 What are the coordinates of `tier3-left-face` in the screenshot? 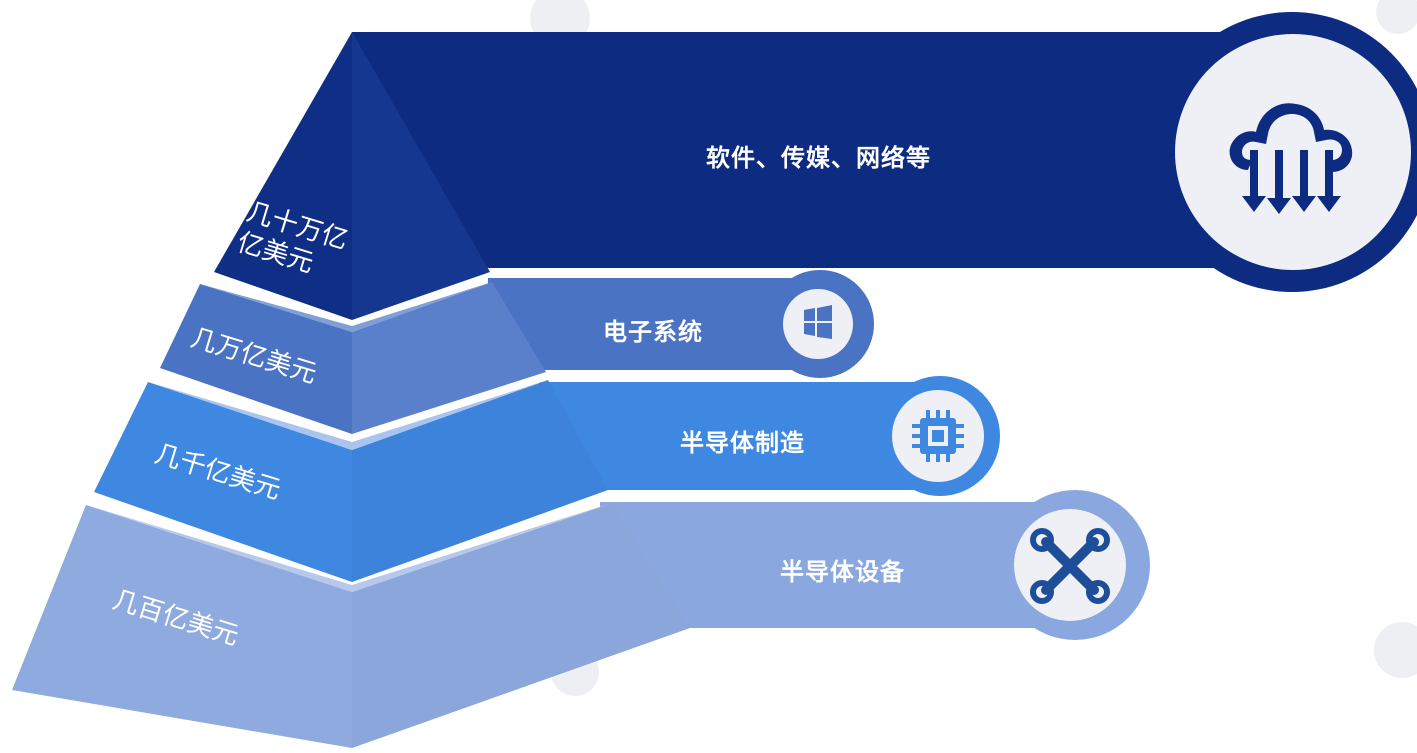 It's located at (223, 482).